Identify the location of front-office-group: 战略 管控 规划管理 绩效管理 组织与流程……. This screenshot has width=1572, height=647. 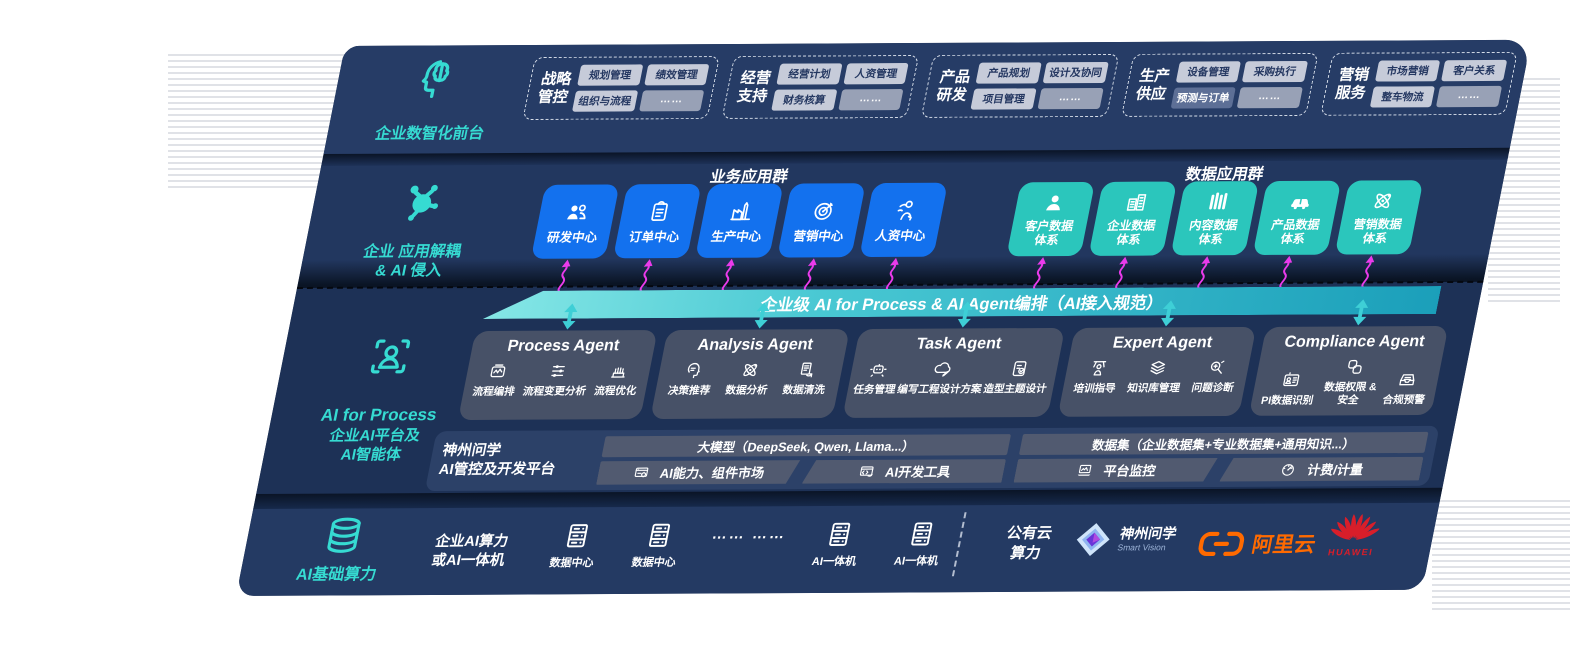
(621, 88).